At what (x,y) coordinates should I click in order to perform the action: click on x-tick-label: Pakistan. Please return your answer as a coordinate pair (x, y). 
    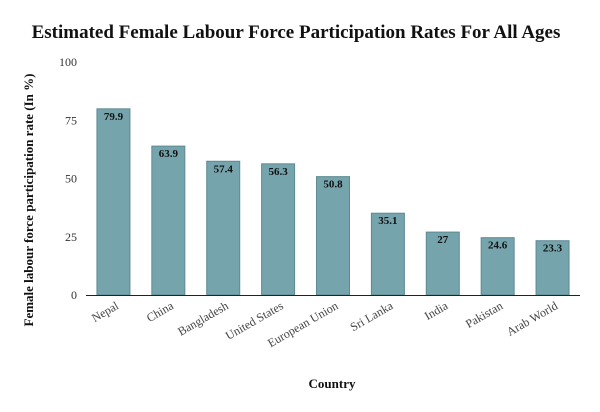
    Looking at the image, I should click on (484, 314).